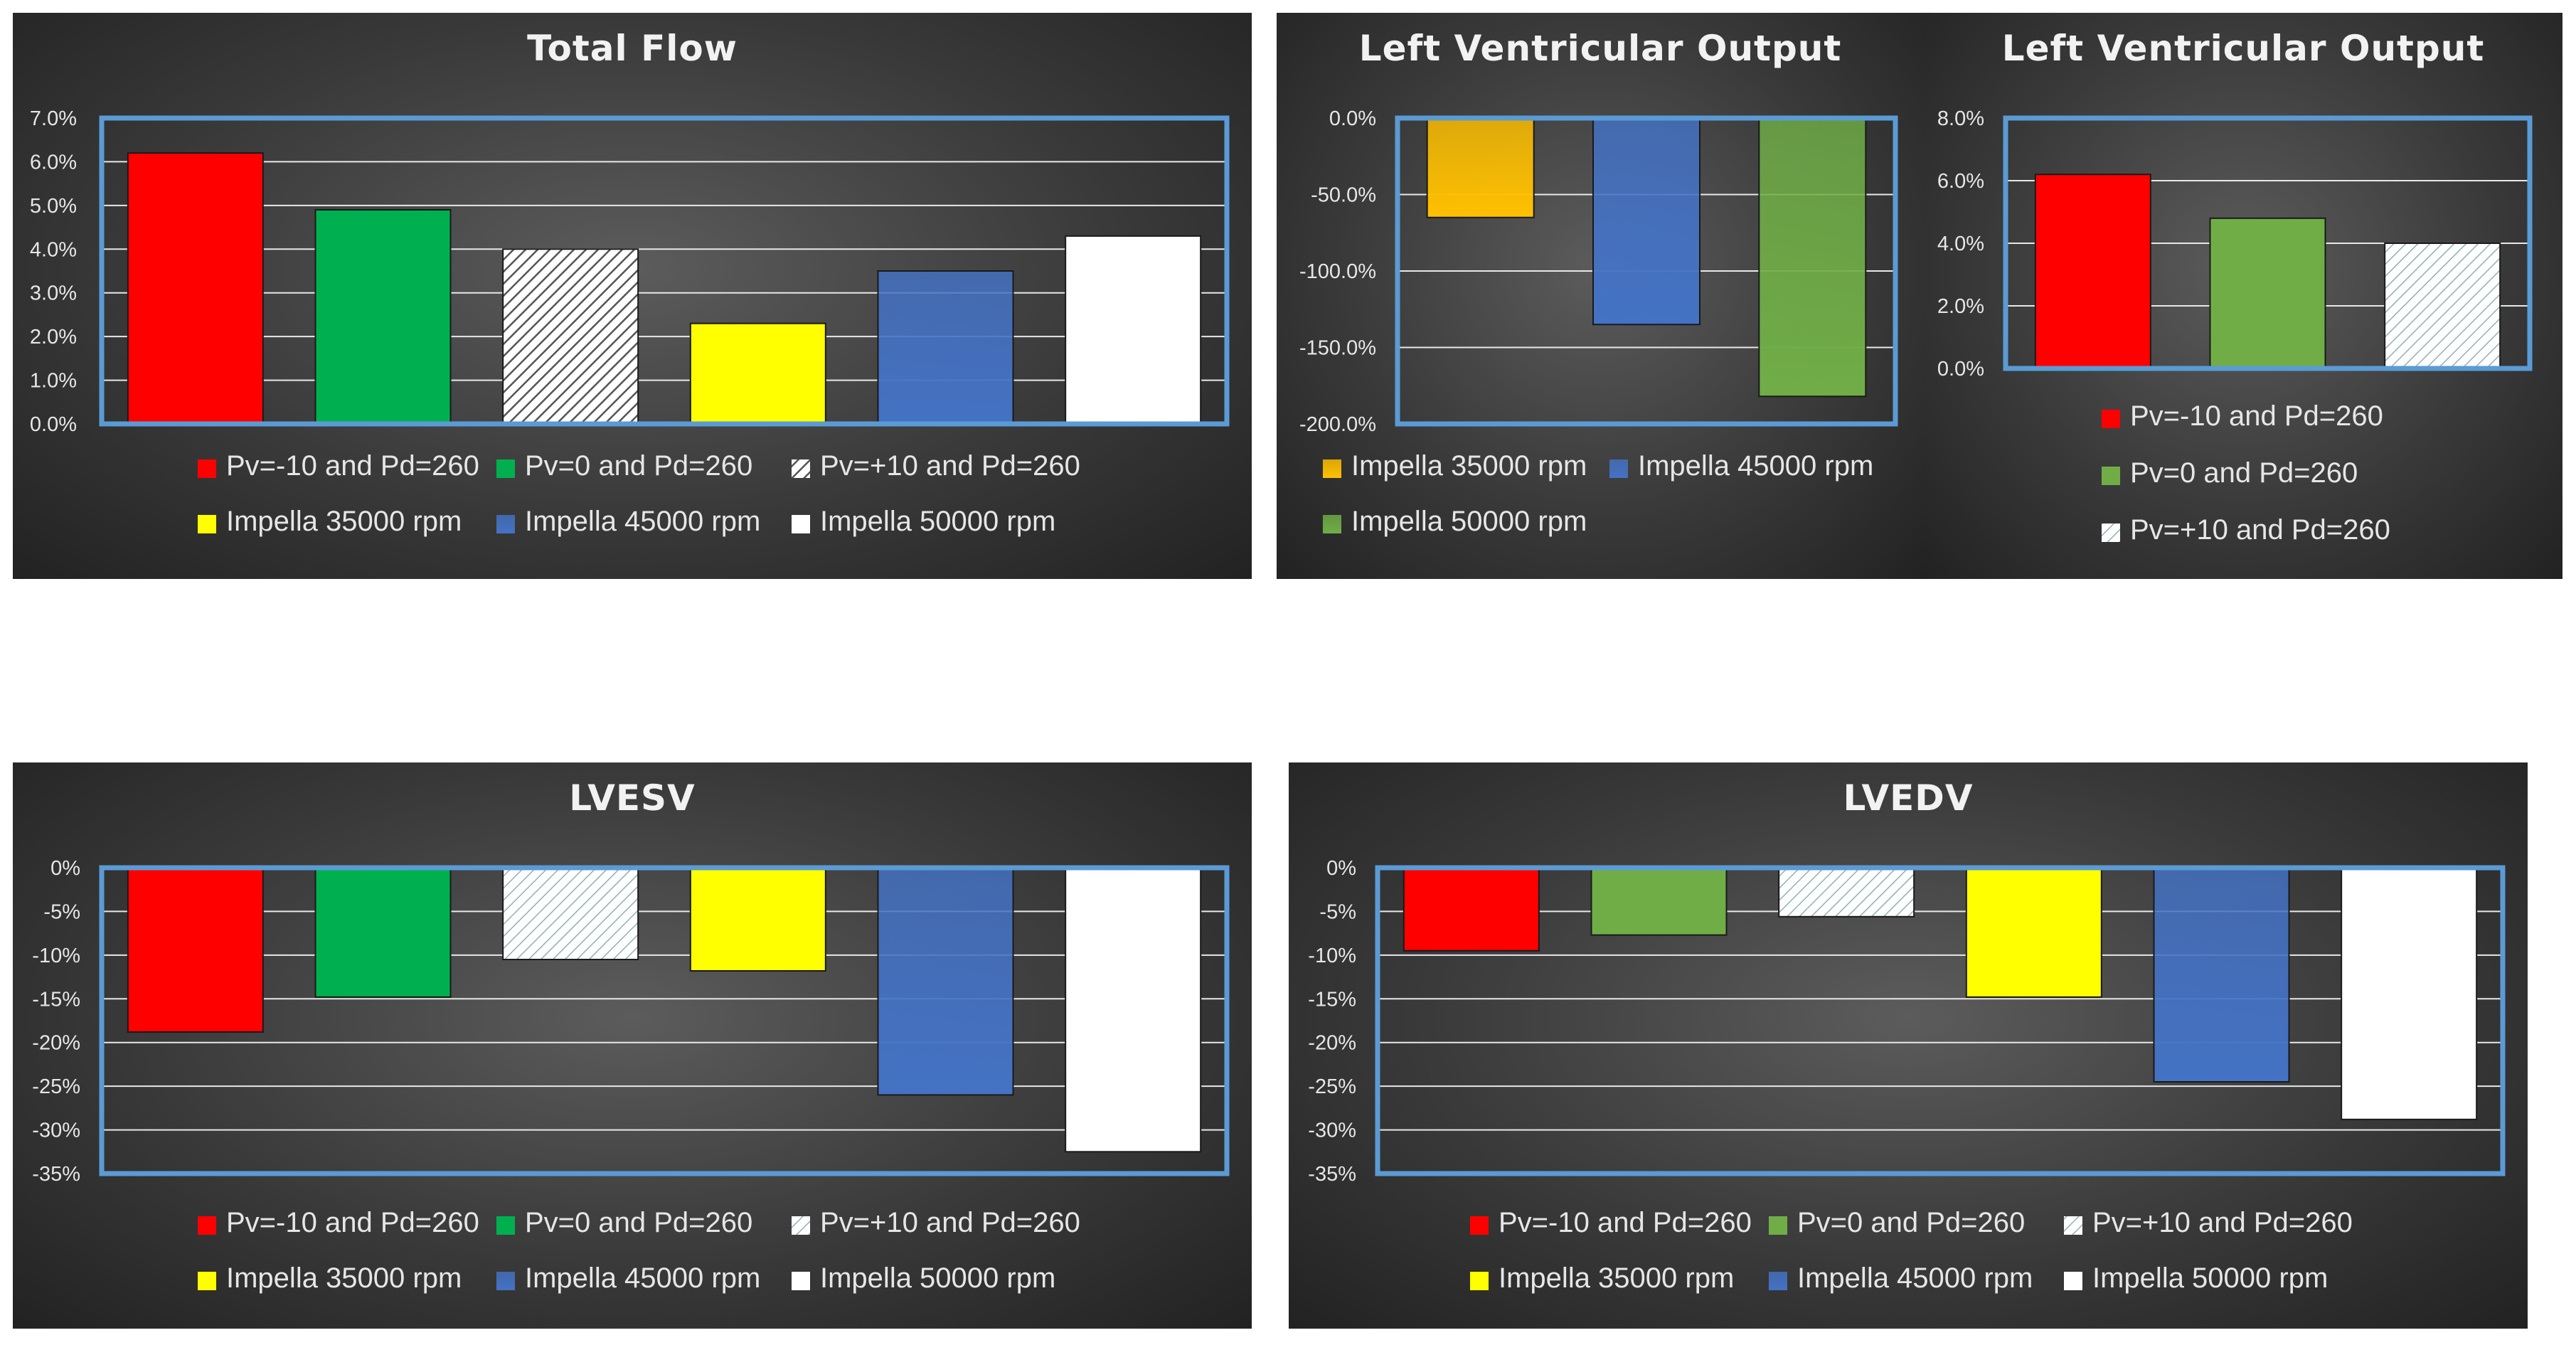 Image resolution: width=2576 pixels, height=1345 pixels. Describe the element at coordinates (53, 294) in the screenshot. I see `y-tick-label: 3.0%` at that location.